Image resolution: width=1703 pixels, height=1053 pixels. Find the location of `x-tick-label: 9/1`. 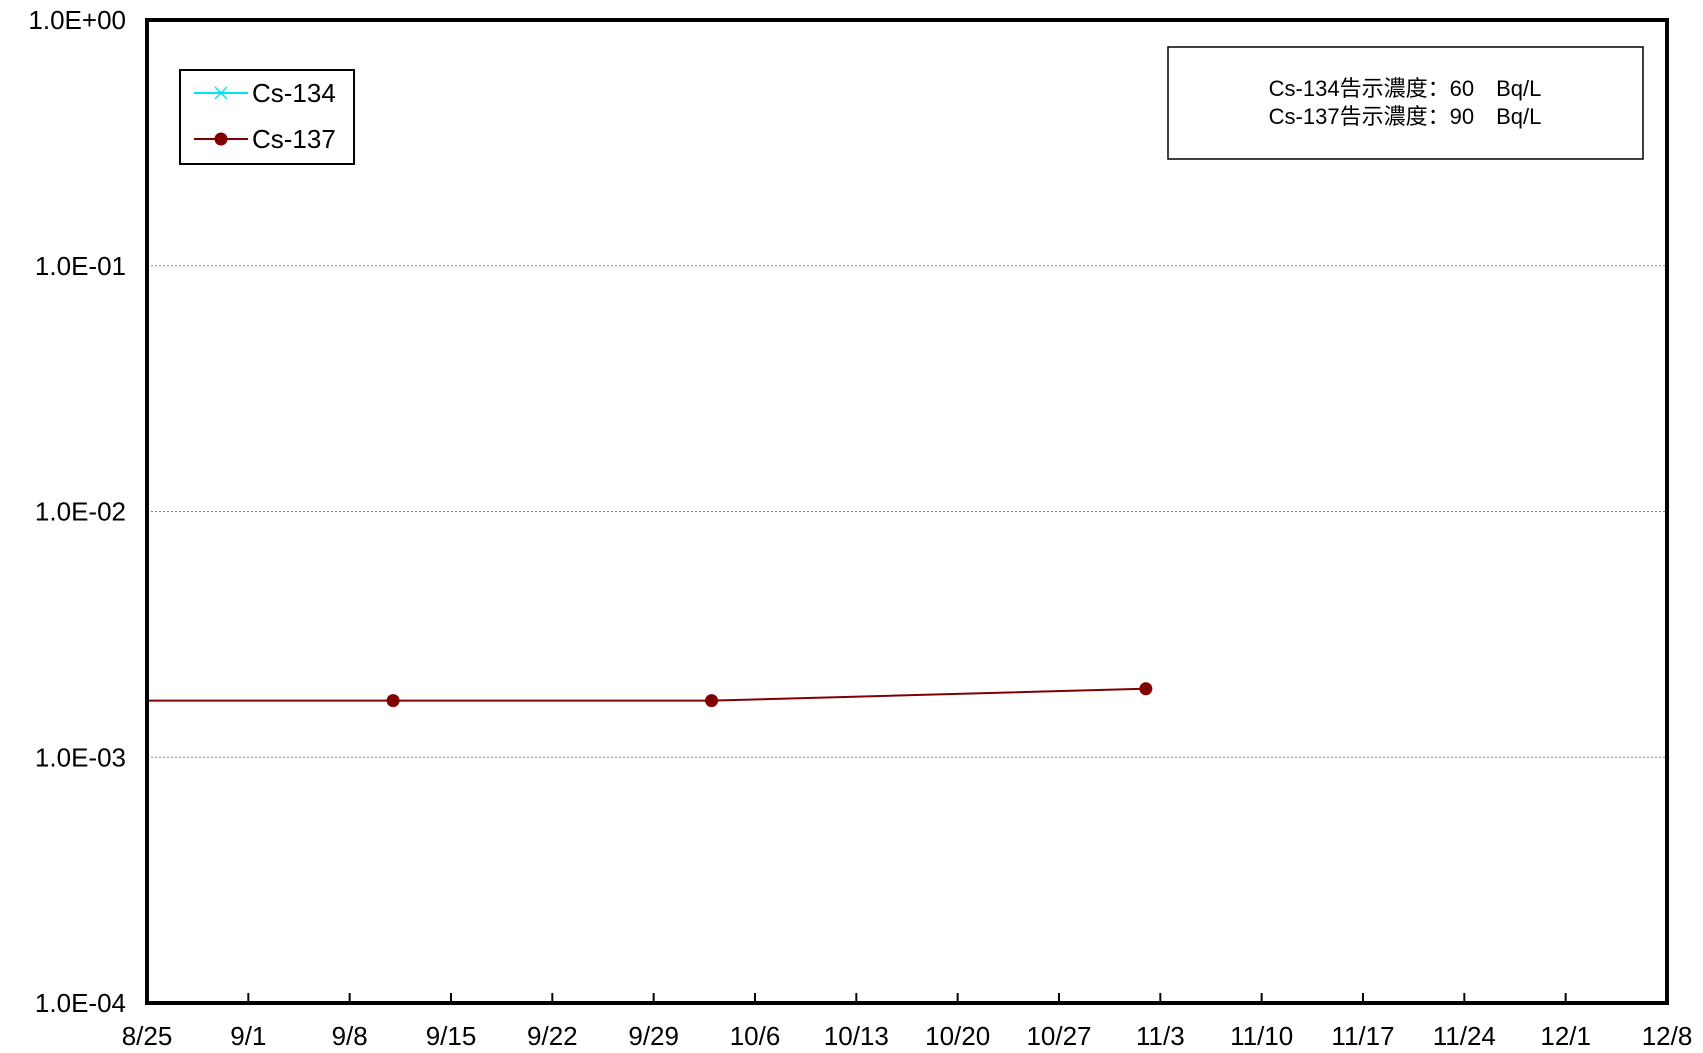

x-tick-label: 9/1 is located at coordinates (248, 1036).